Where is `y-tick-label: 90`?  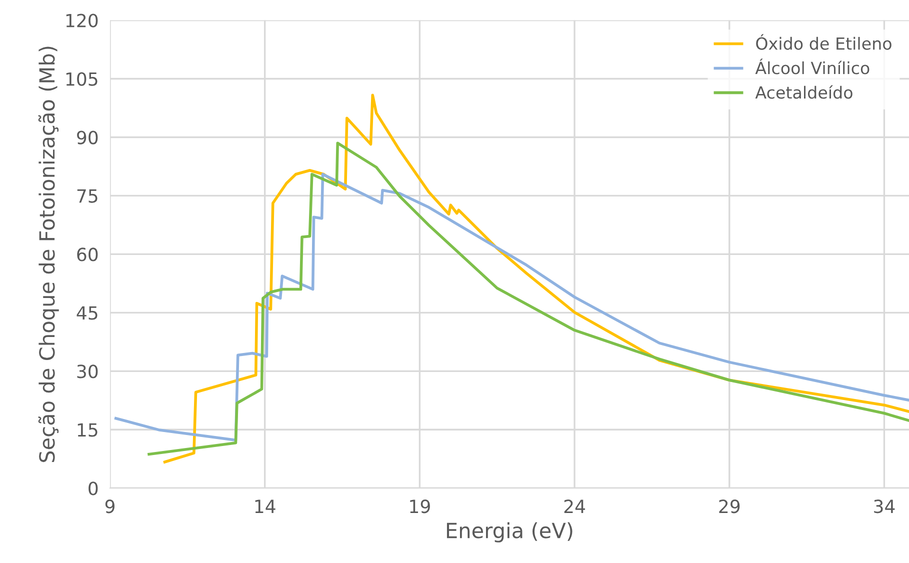
y-tick-label: 90 is located at coordinates (87, 137).